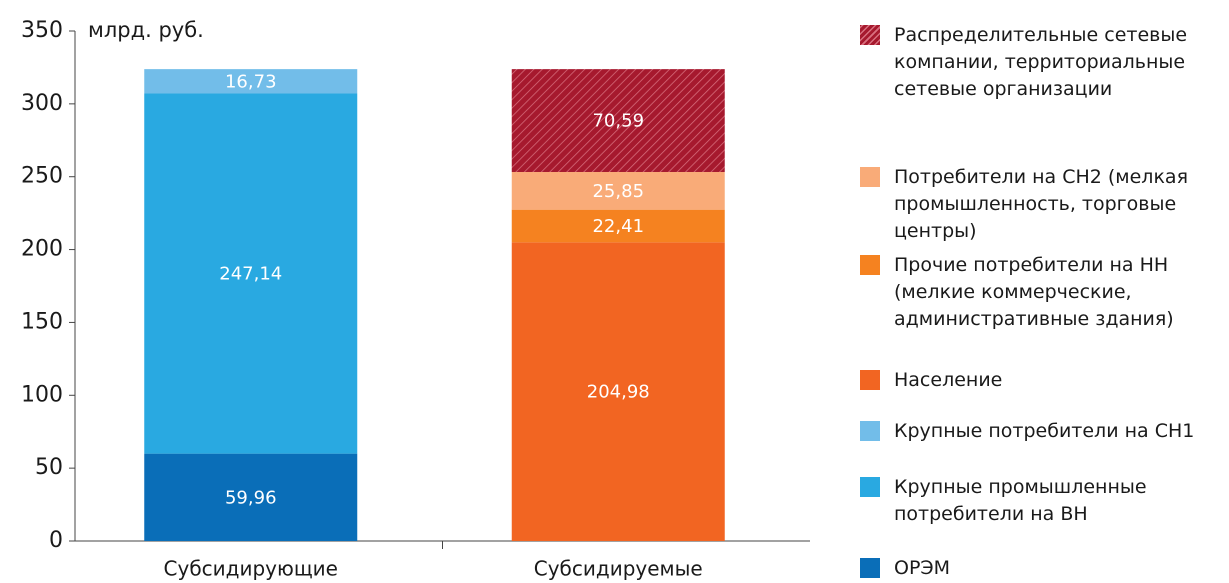 Image resolution: width=1229 pixels, height=583 pixels. I want to click on value-label: 247,14, so click(250, 274).